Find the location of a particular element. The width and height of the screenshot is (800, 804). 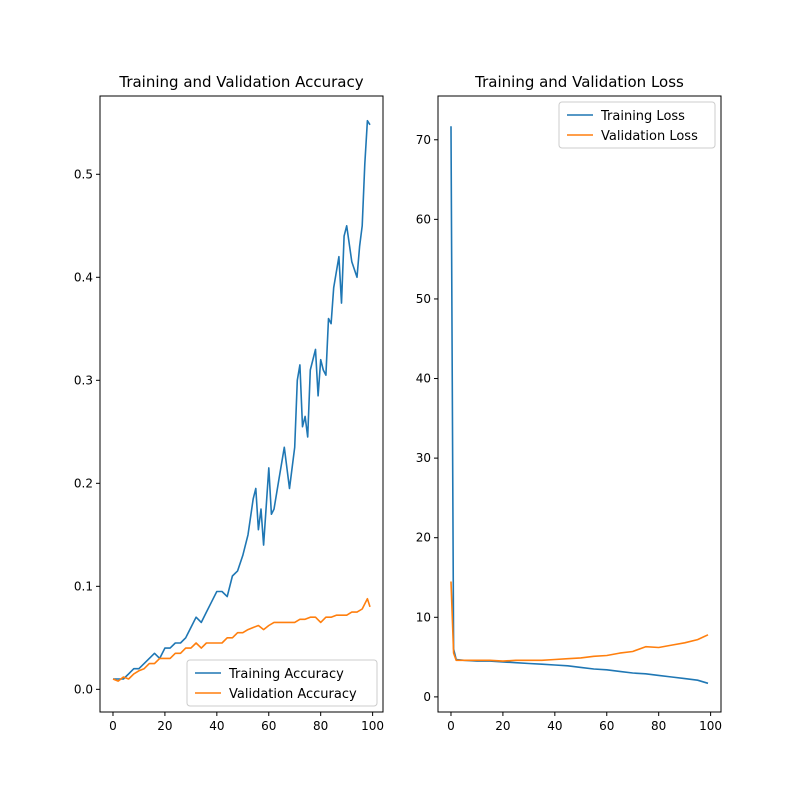

y-tick-label: 0 is located at coordinates (427, 697).